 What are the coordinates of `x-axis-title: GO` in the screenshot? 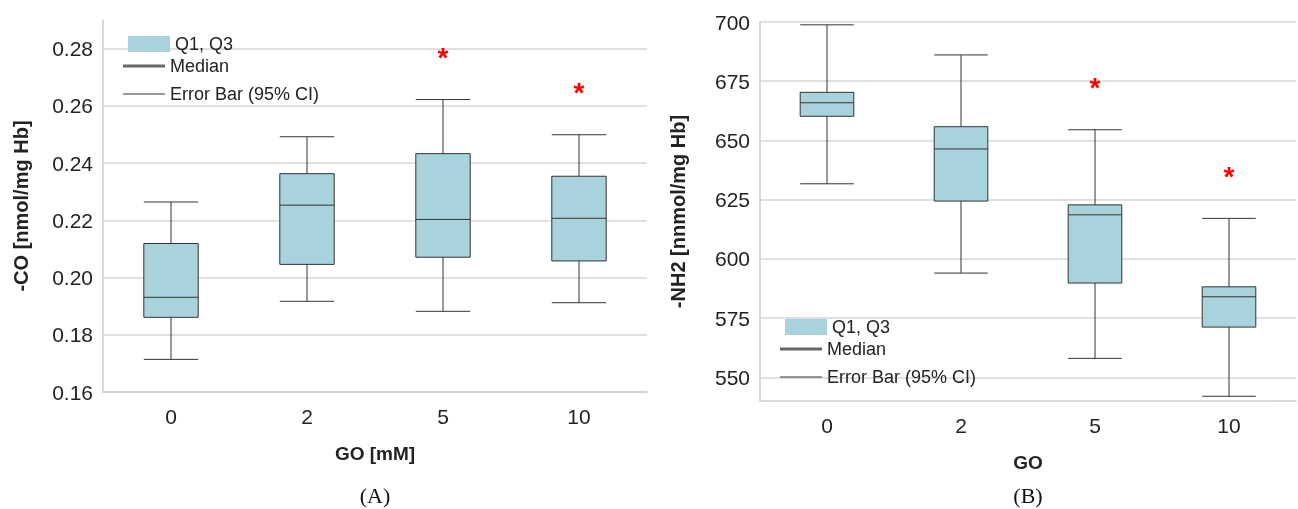 It's located at (1028, 462).